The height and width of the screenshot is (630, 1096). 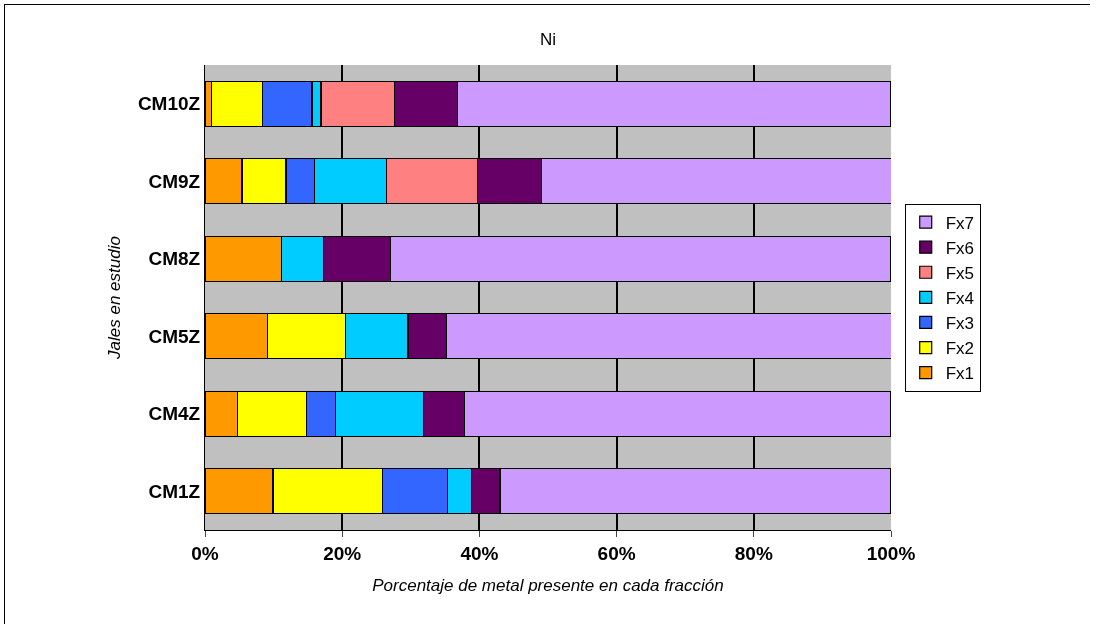 What do you see at coordinates (174, 181) in the screenshot?
I see `y-tick-label: CM9Z` at bounding box center [174, 181].